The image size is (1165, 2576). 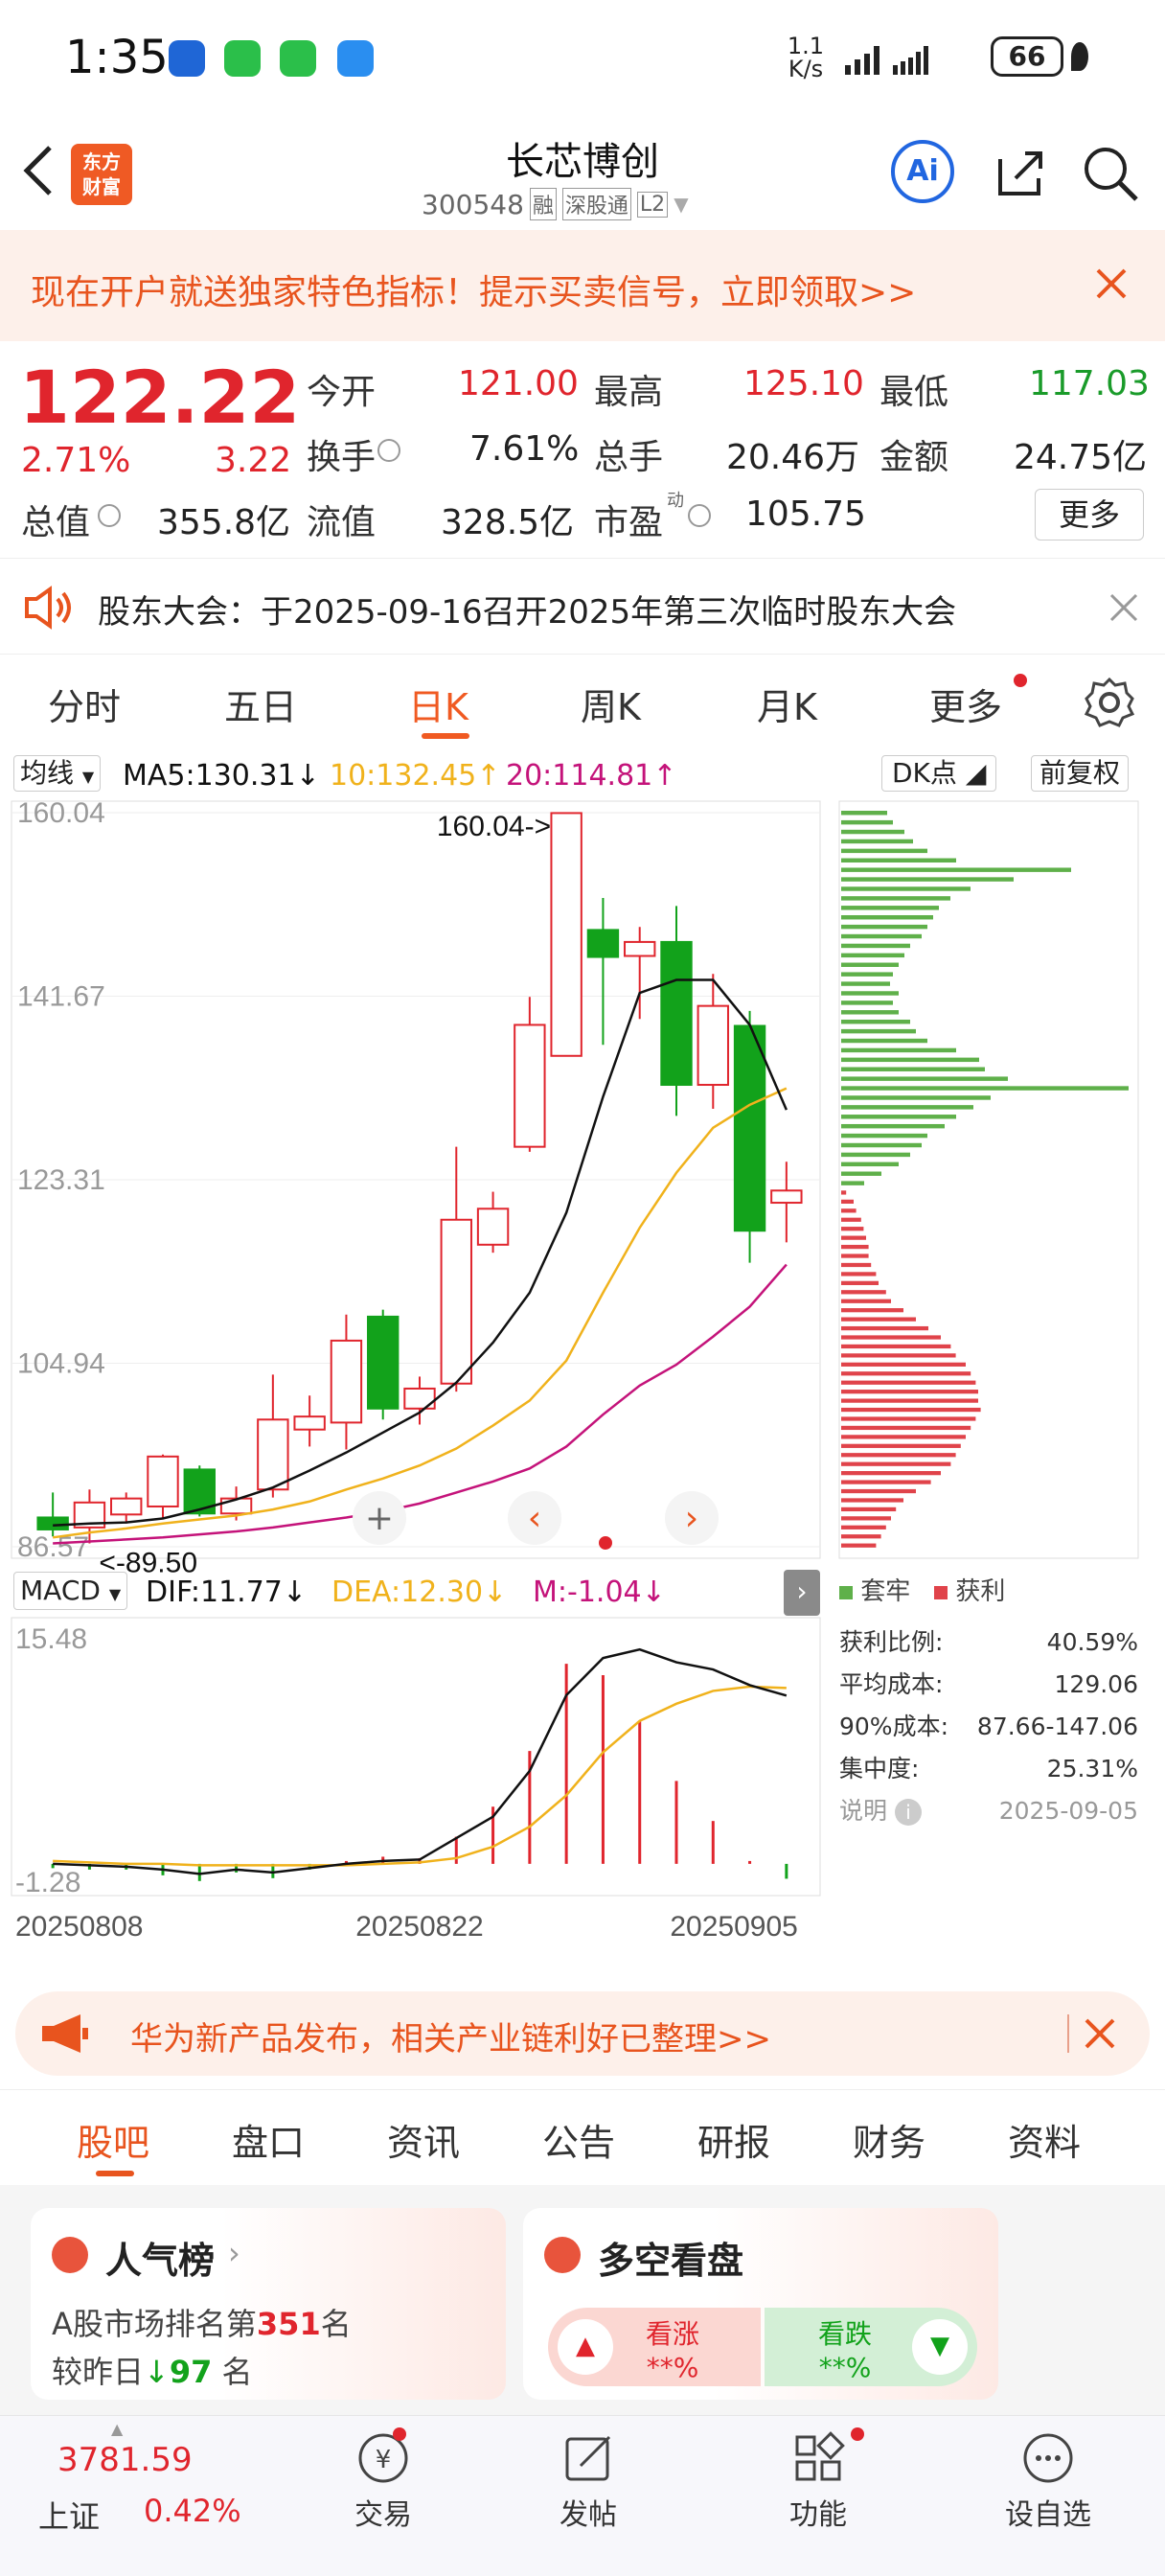 I want to click on macd-m: M:-1.04↓, so click(x=599, y=1592).